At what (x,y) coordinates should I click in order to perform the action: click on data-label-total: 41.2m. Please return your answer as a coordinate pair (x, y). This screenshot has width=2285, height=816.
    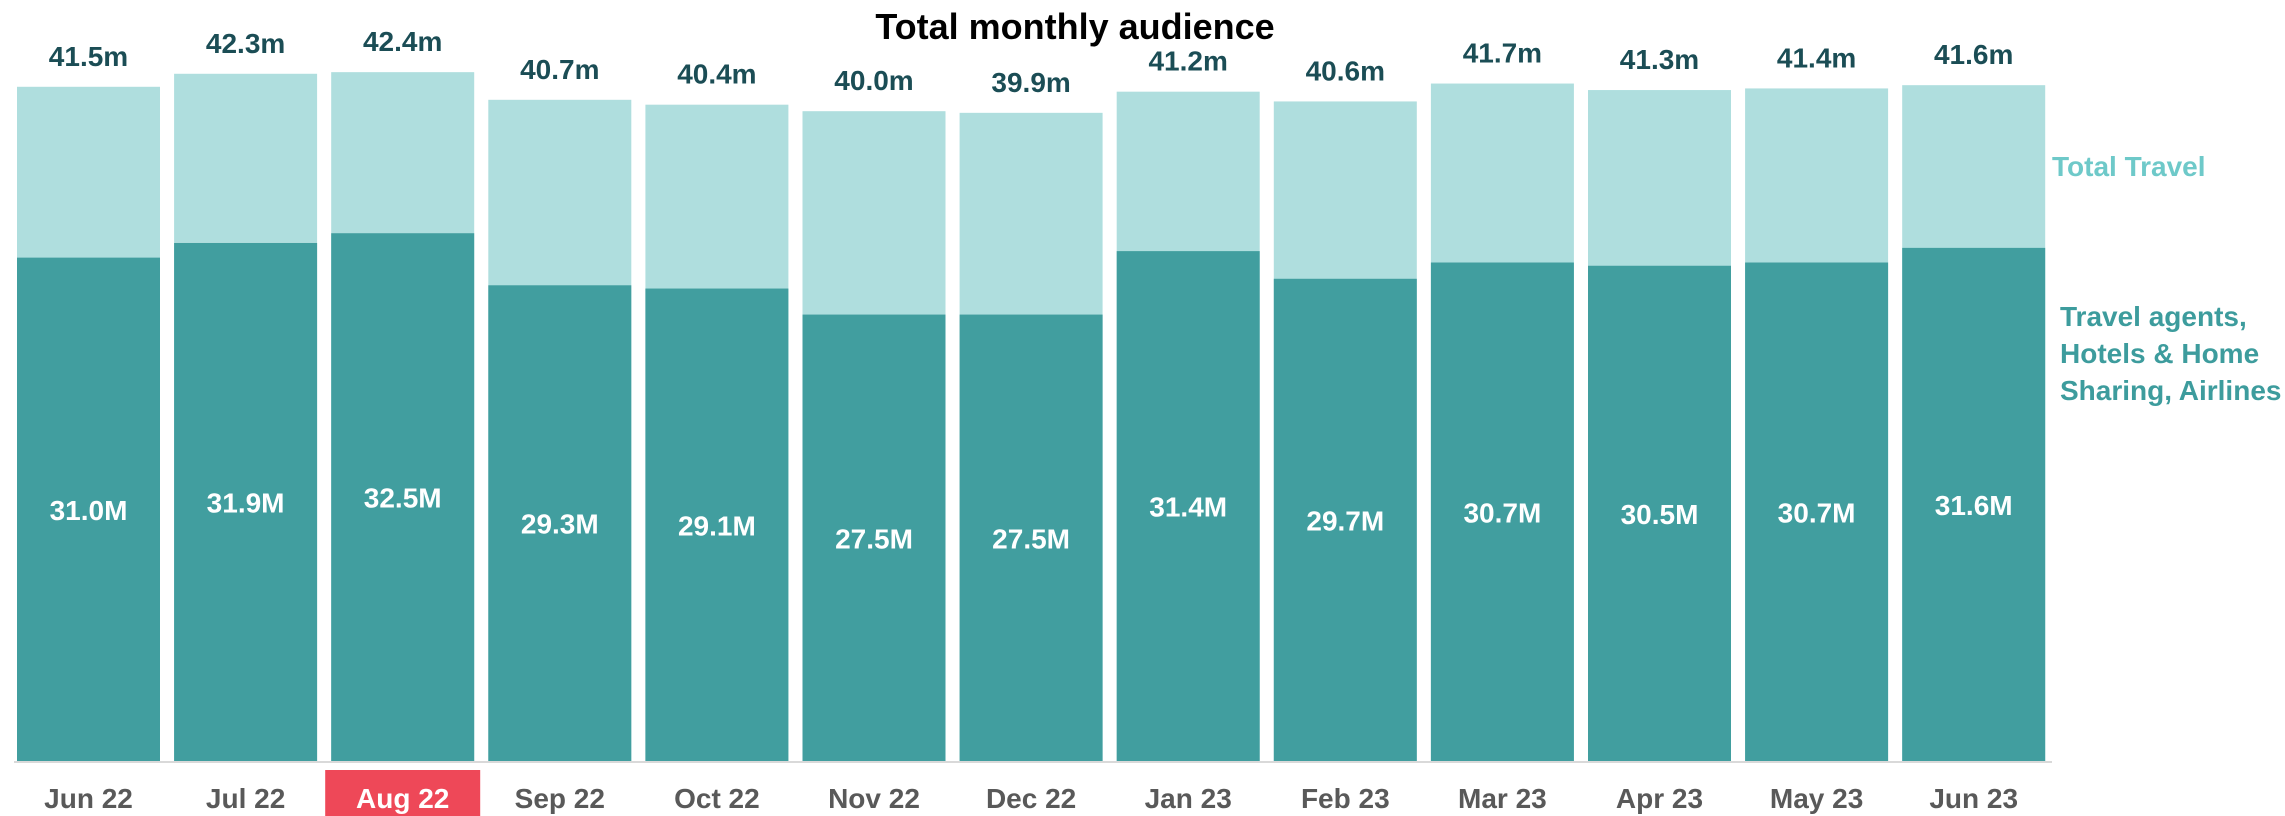
    Looking at the image, I should click on (1187, 61).